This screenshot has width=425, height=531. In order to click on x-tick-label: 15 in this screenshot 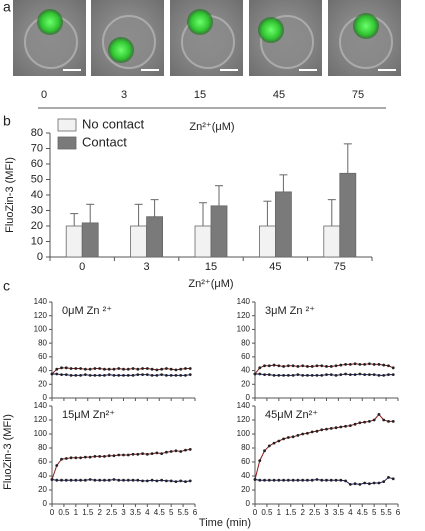, I will do `click(211, 267)`.